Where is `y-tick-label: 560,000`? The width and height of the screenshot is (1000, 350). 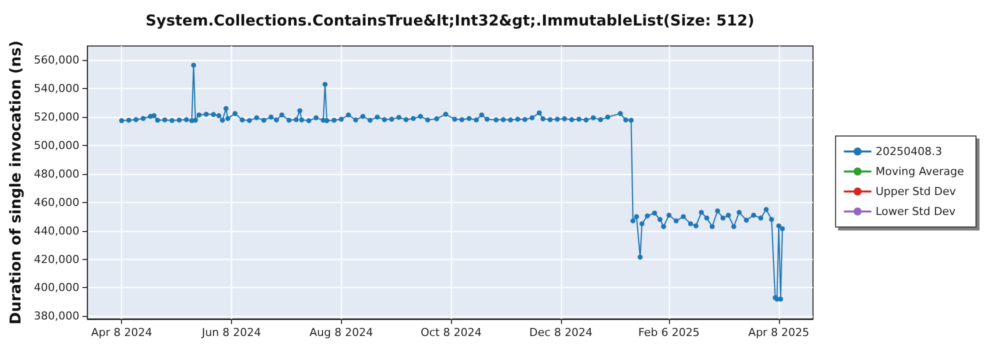
y-tick-label: 560,000 is located at coordinates (57, 60).